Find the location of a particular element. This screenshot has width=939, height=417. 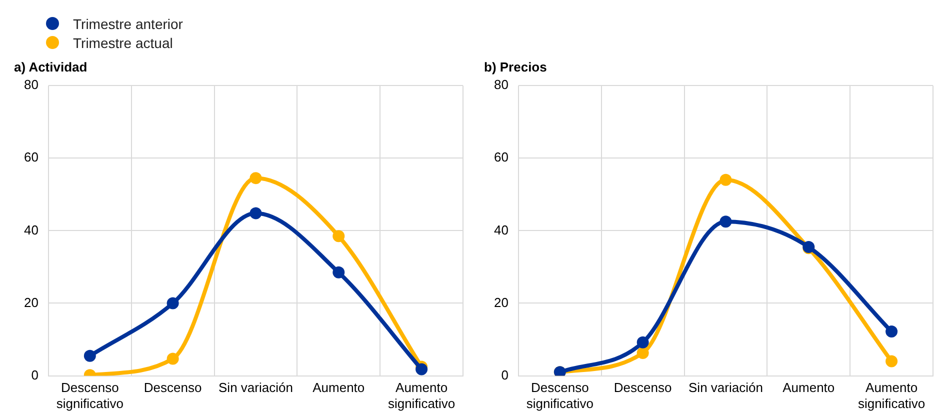

legend-label: Trimestre actual is located at coordinates (123, 42).